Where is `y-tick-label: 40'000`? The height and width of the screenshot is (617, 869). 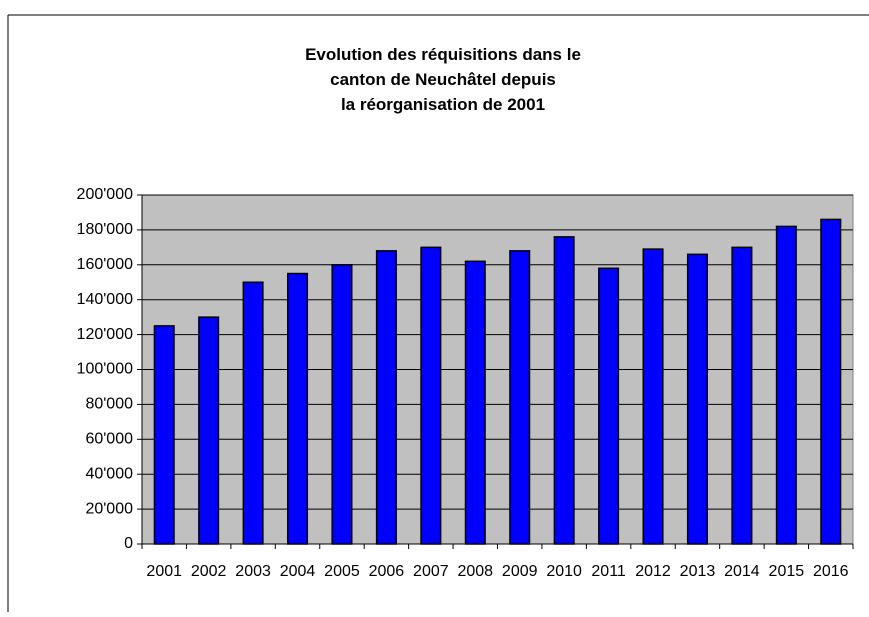
y-tick-label: 40'000 is located at coordinates (109, 473).